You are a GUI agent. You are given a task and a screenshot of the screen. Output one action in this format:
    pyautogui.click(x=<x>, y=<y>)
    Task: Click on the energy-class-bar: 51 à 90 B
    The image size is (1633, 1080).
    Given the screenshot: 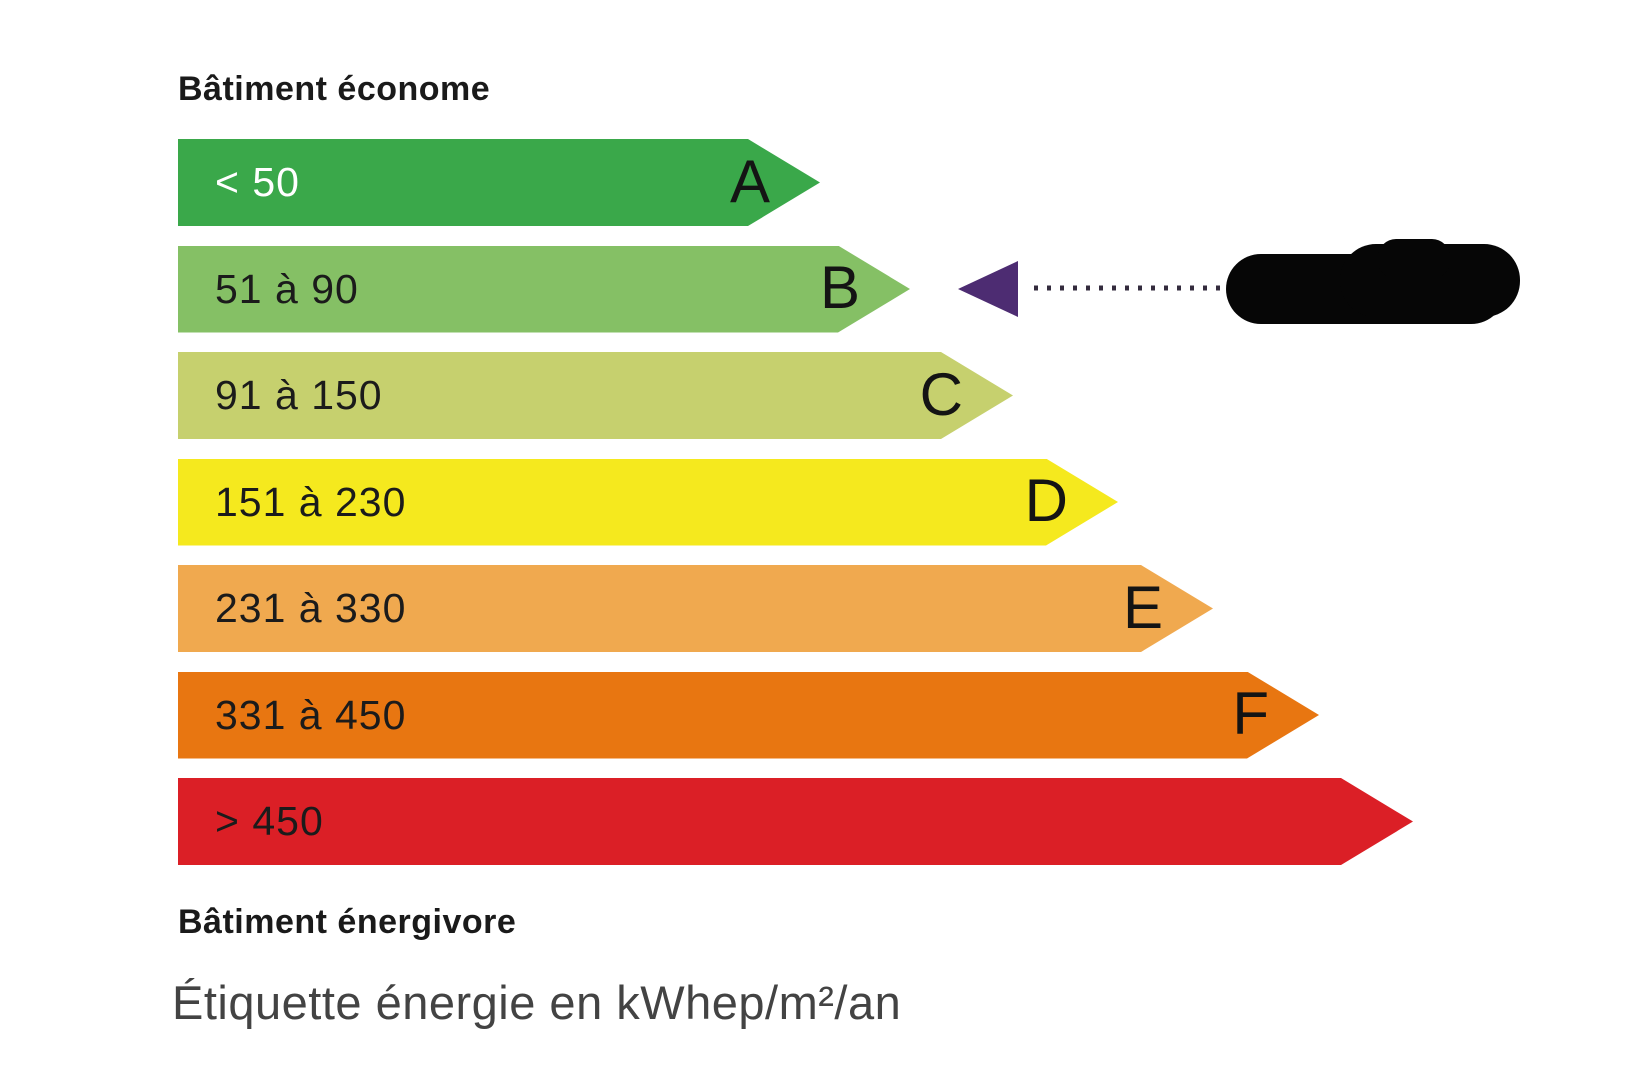 What is the action you would take?
    pyautogui.click(x=544, y=289)
    